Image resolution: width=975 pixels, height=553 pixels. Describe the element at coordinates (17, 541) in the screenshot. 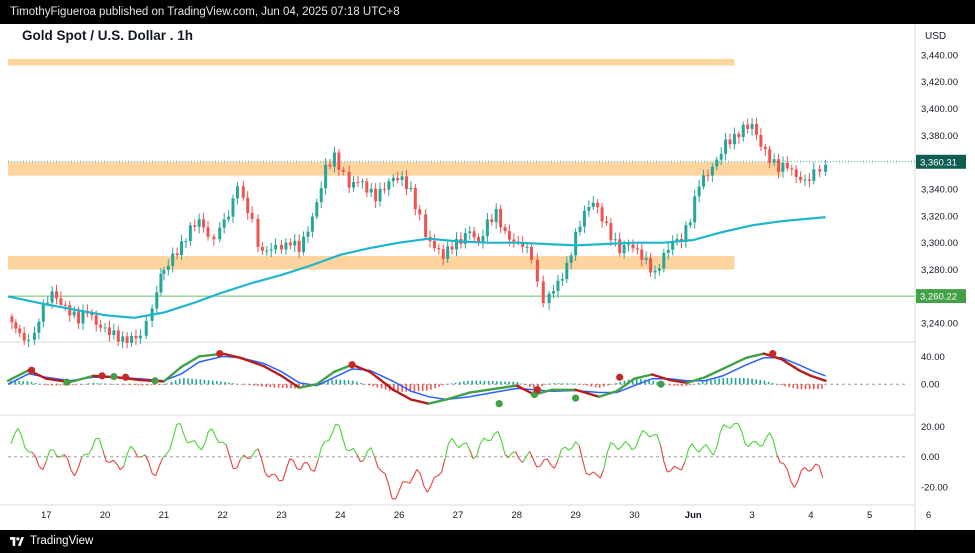

I see `tradingview-logo-icon` at that location.